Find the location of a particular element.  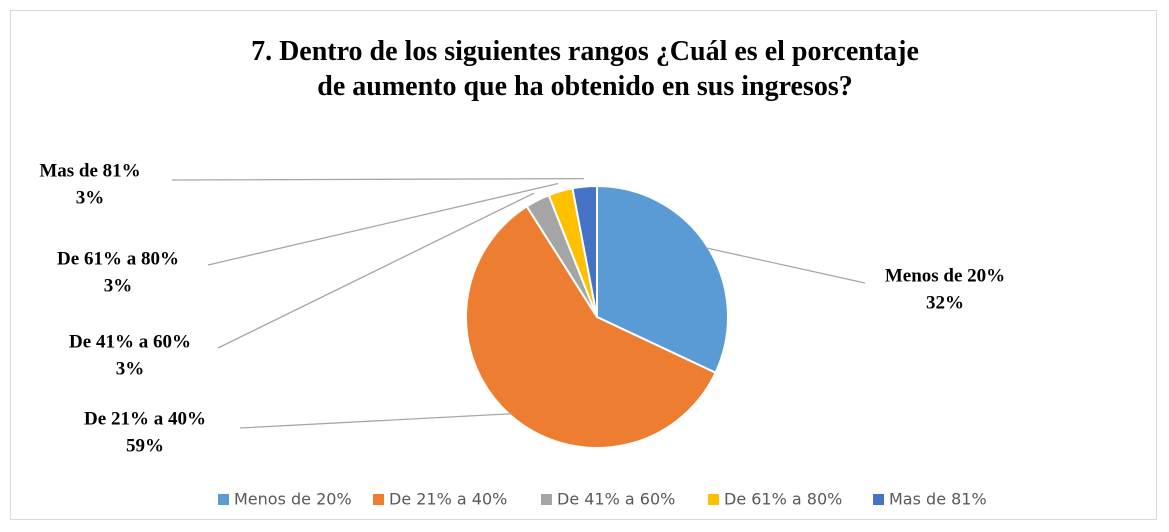

data-label-name: De 61% a 80% is located at coordinates (118, 258).